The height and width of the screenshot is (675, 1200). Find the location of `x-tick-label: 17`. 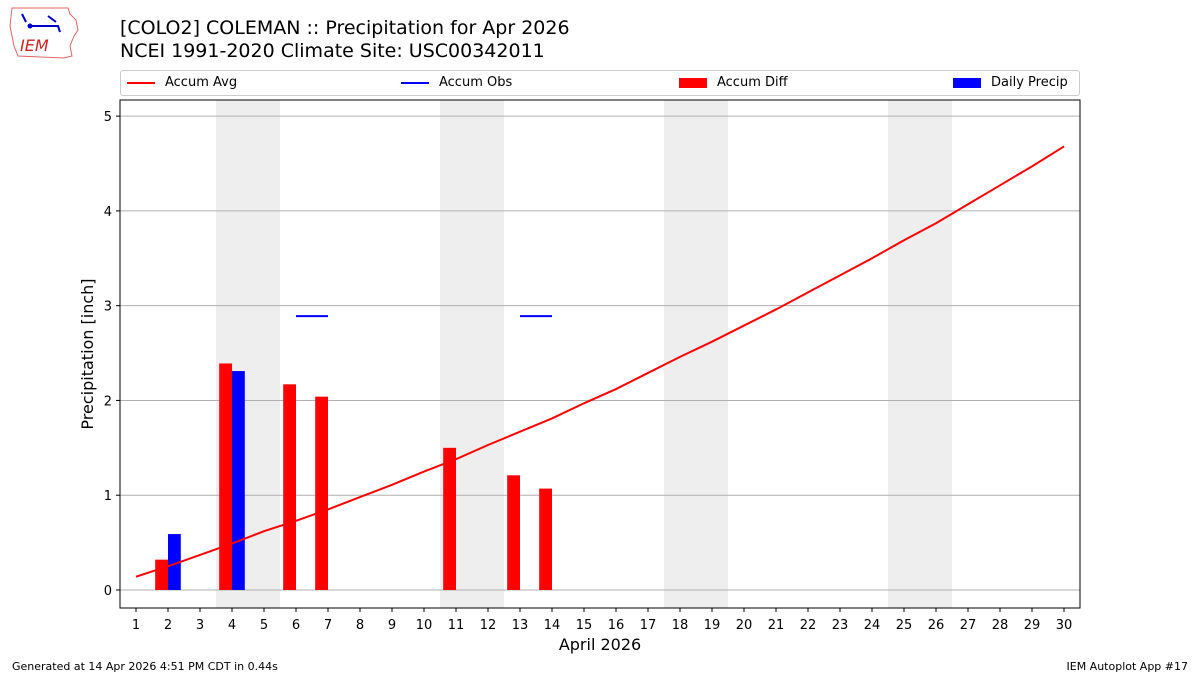

x-tick-label: 17 is located at coordinates (648, 625).